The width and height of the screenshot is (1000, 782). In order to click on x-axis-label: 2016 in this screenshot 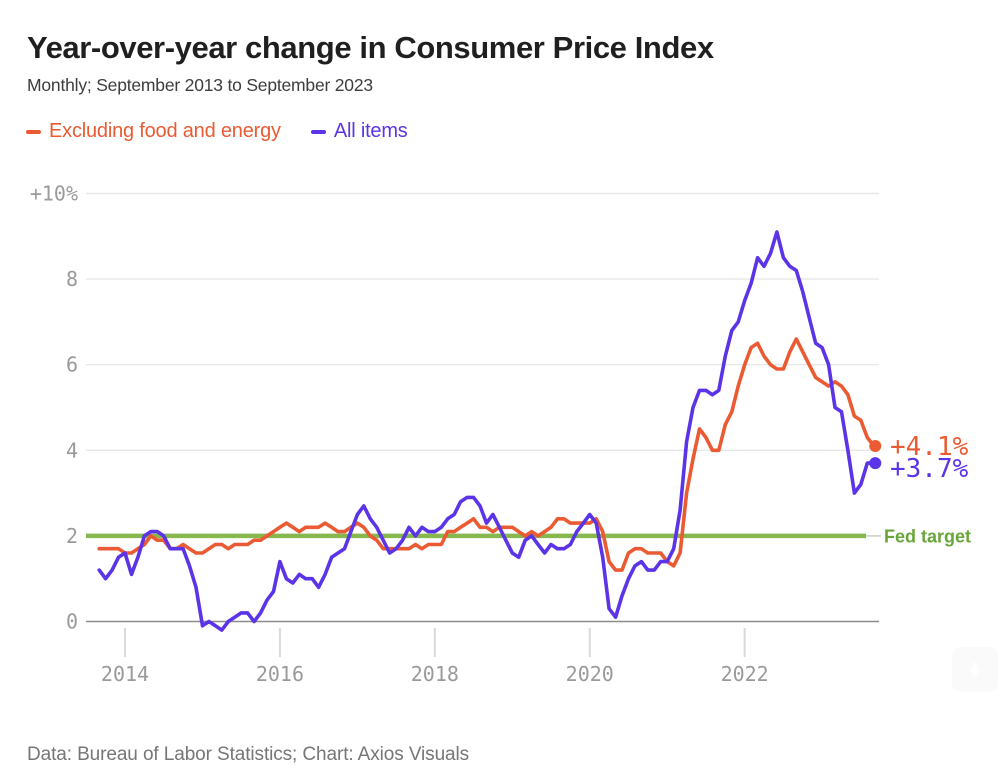, I will do `click(280, 674)`.